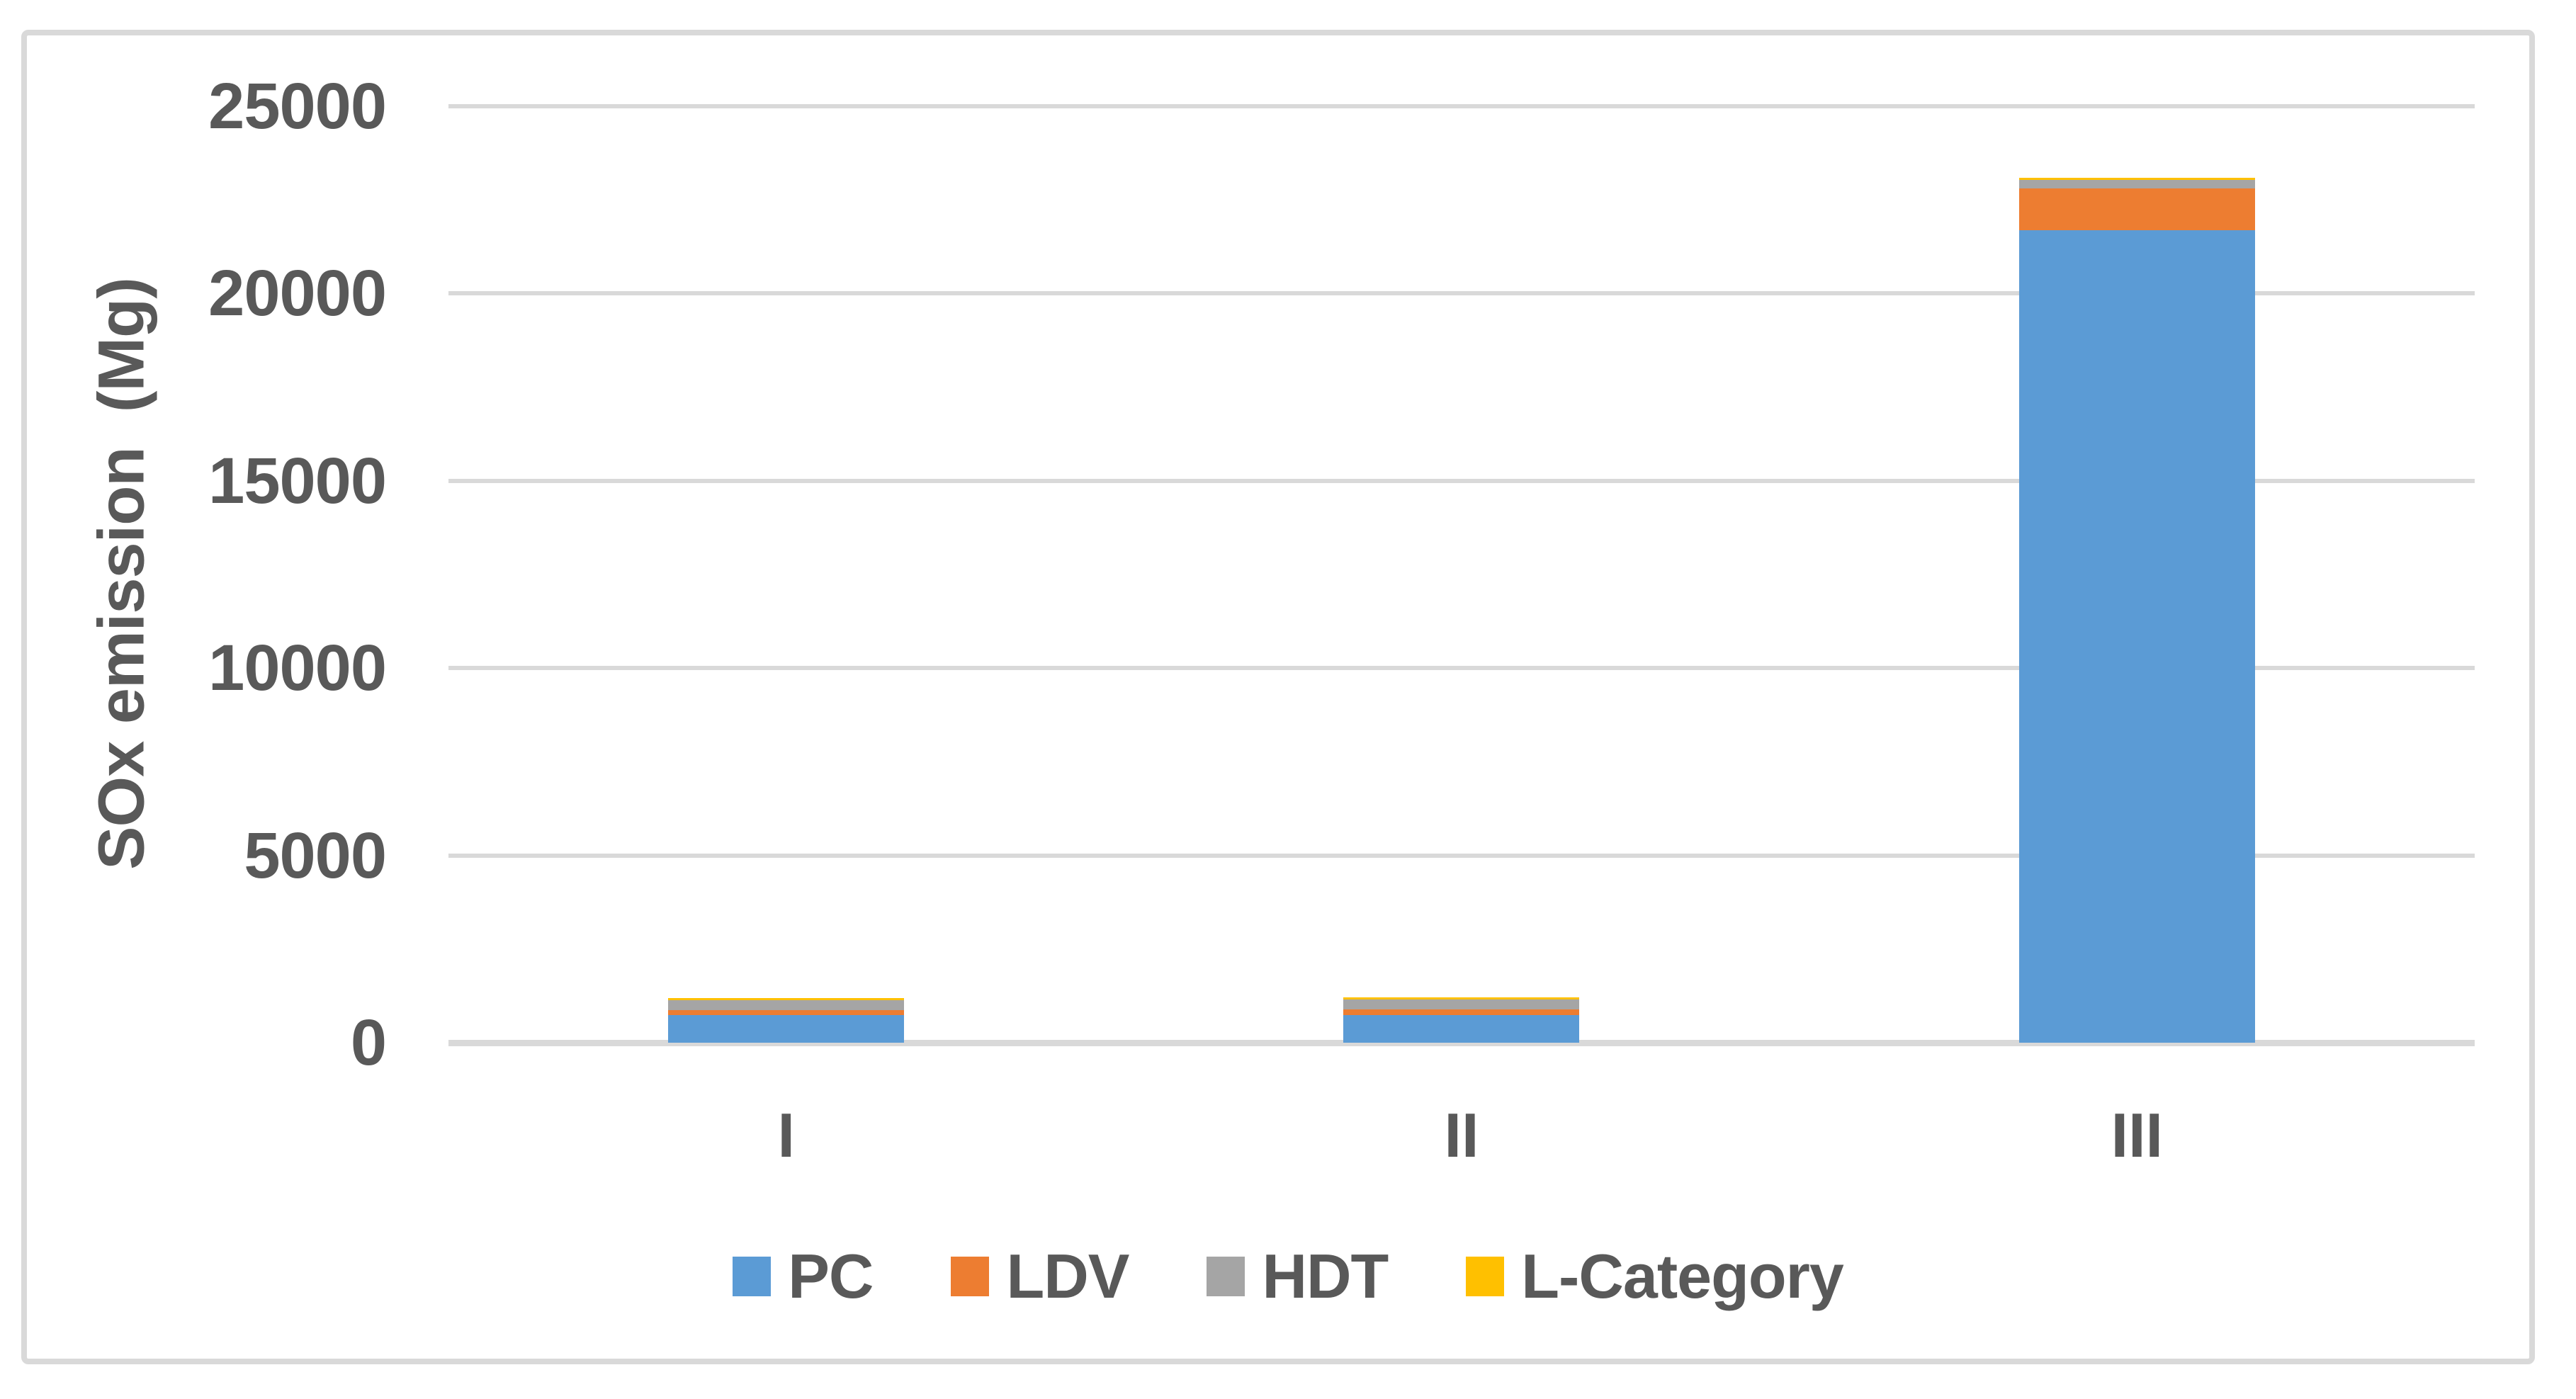 This screenshot has height=1399, width=2576. I want to click on bar-segment-ldv-II, so click(1461, 1013).